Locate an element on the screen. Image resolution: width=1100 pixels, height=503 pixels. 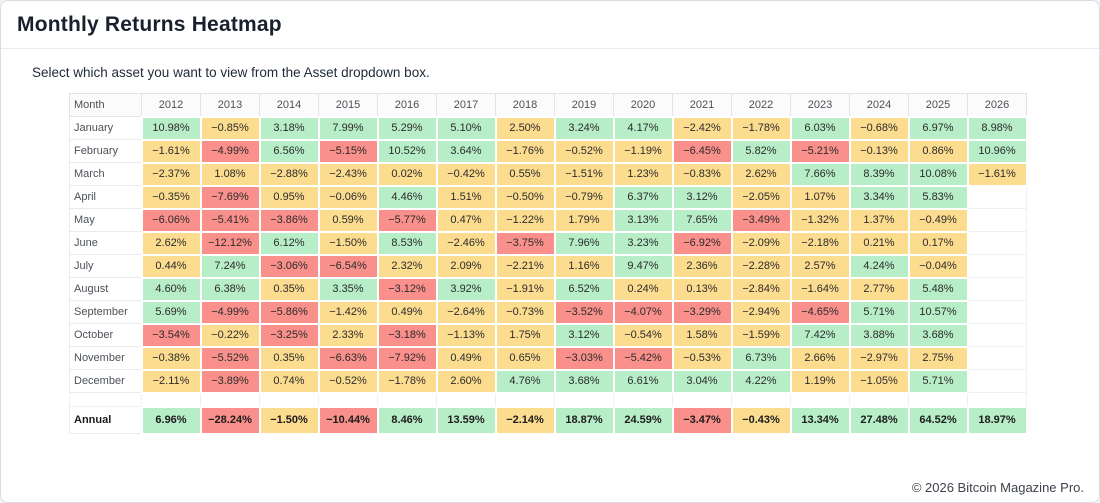
year-column-header: 2025 is located at coordinates (938, 105).